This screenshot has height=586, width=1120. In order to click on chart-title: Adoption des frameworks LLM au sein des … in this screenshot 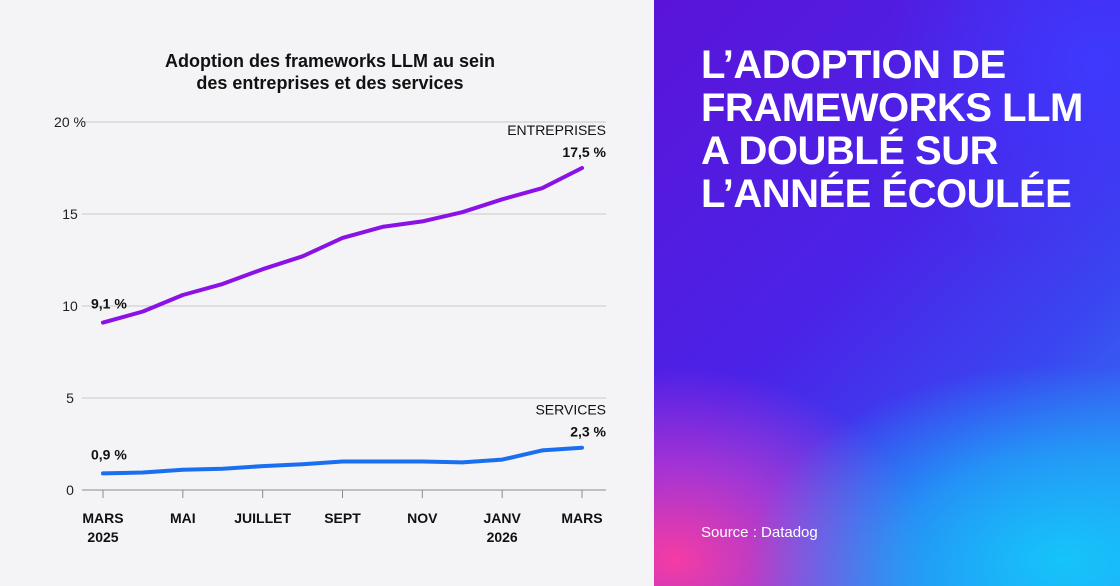, I will do `click(330, 72)`.